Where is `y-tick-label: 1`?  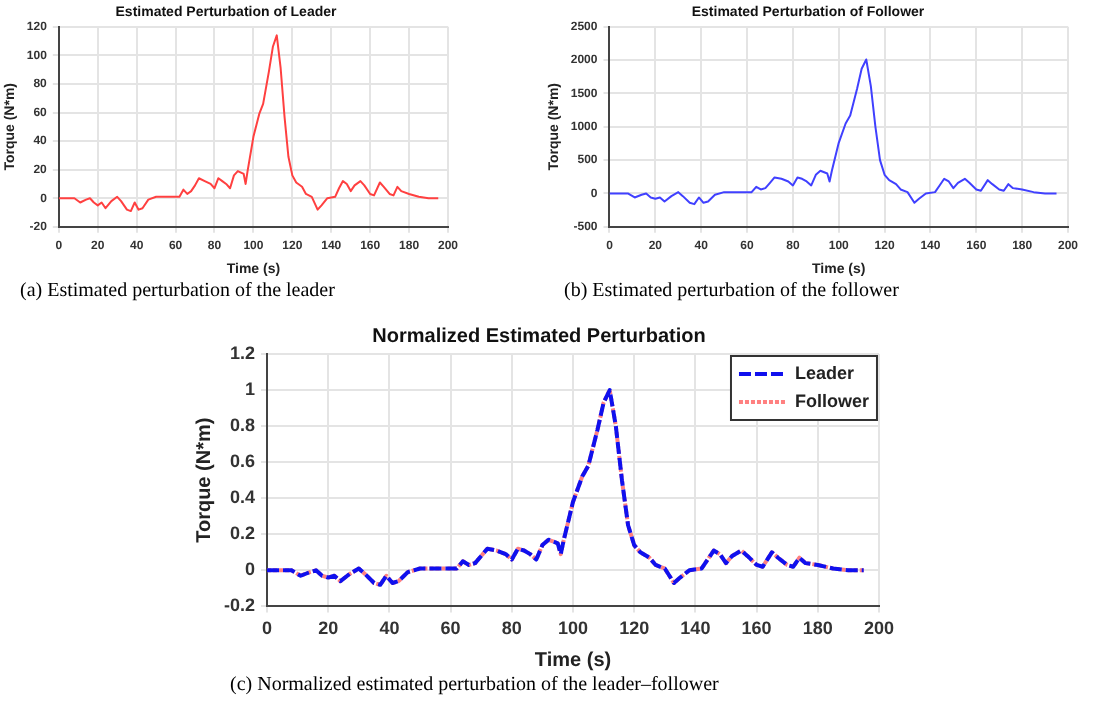 y-tick-label: 1 is located at coordinates (250, 389).